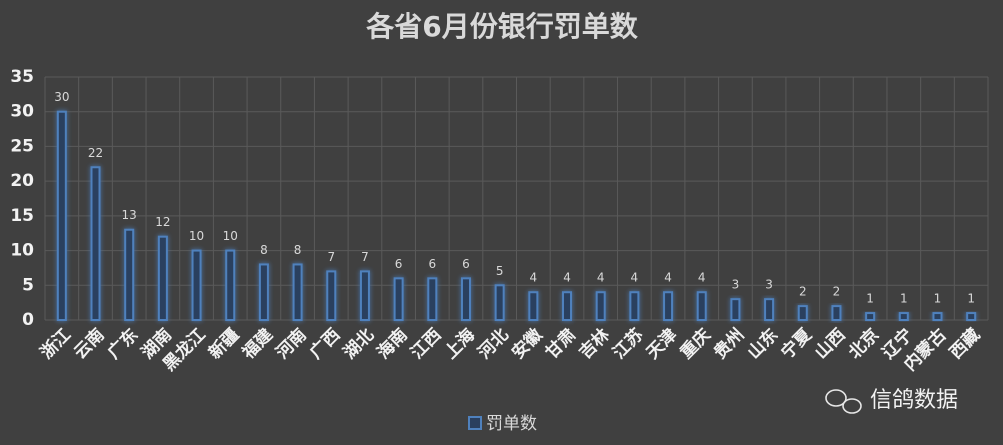  I want to click on y-tick-label: 5, so click(28, 285).